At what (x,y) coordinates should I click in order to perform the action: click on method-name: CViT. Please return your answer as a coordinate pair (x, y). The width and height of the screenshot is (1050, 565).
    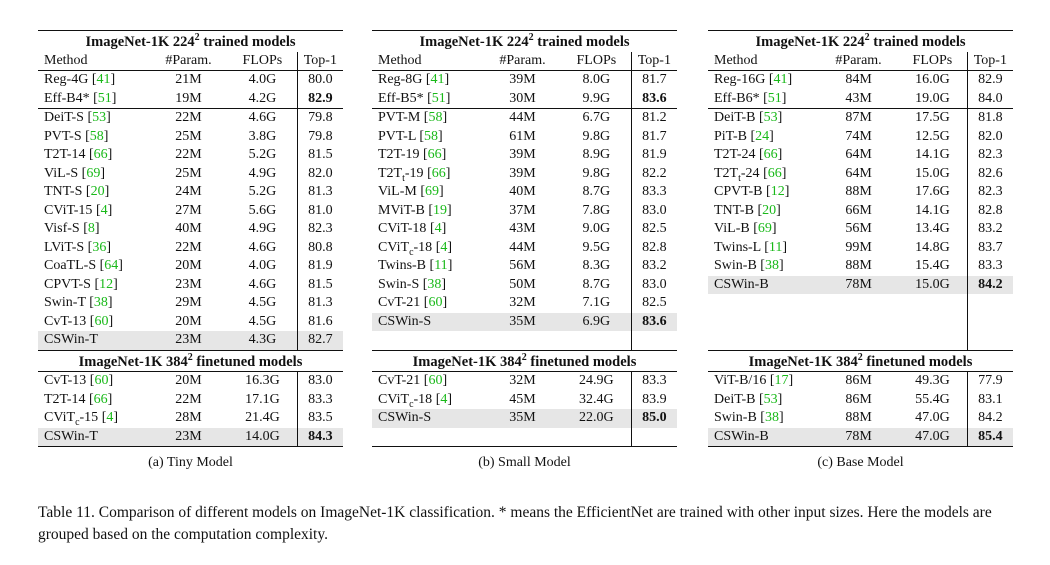
    Looking at the image, I should click on (394, 247).